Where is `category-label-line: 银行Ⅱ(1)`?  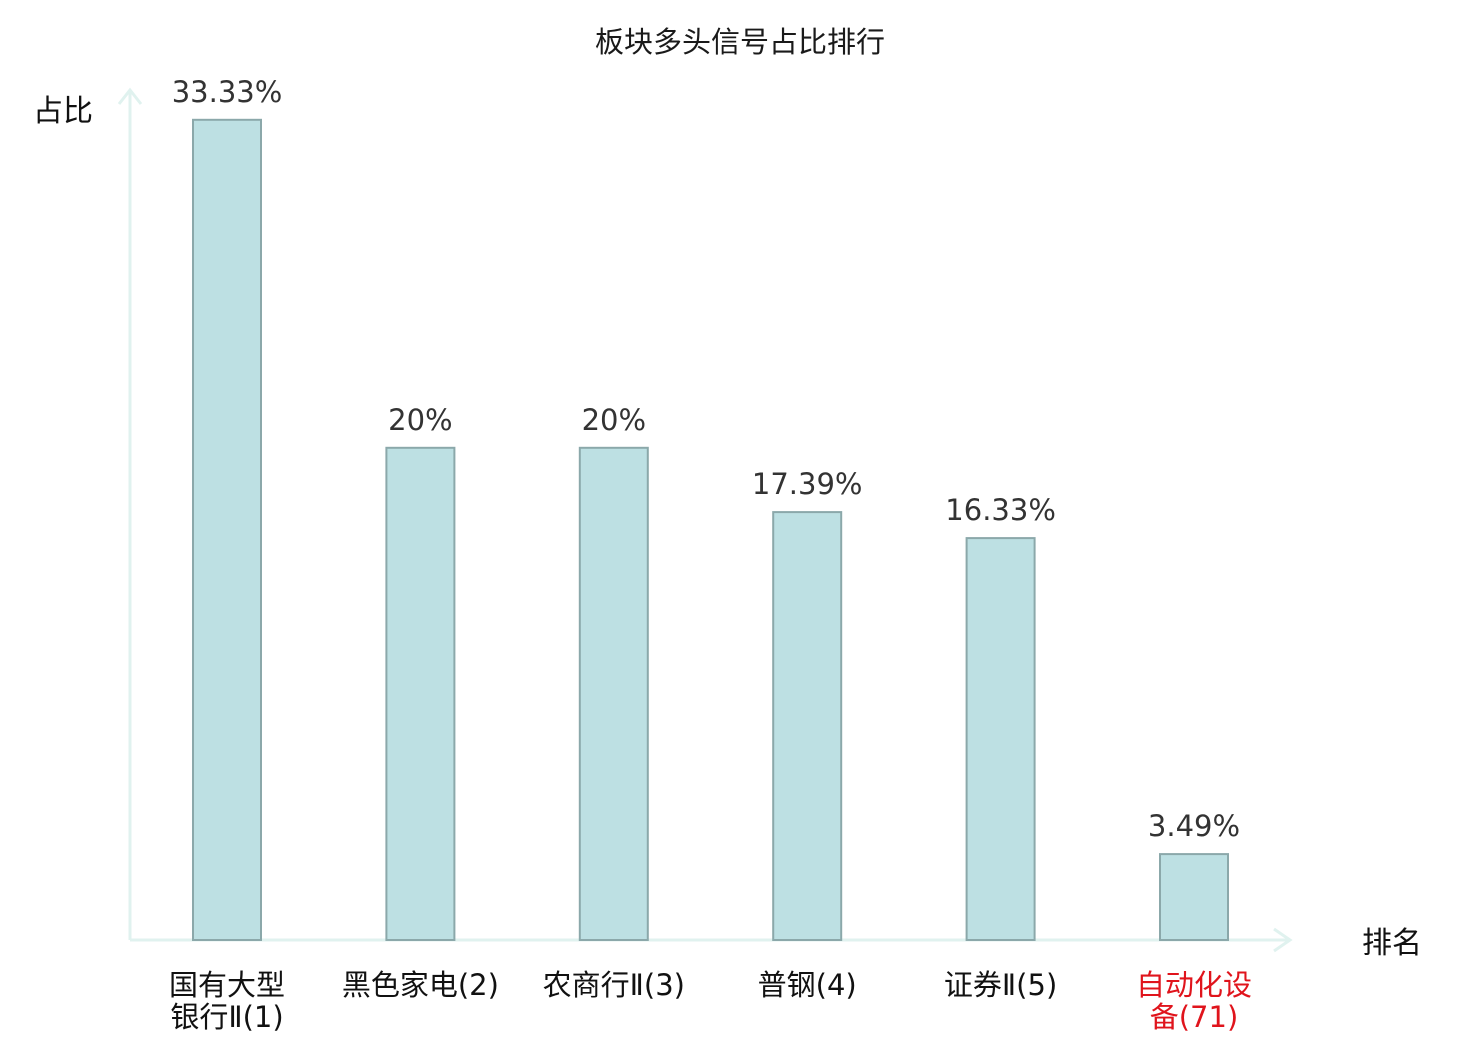
category-label-line: 银行Ⅱ(1) is located at coordinates (226, 1017).